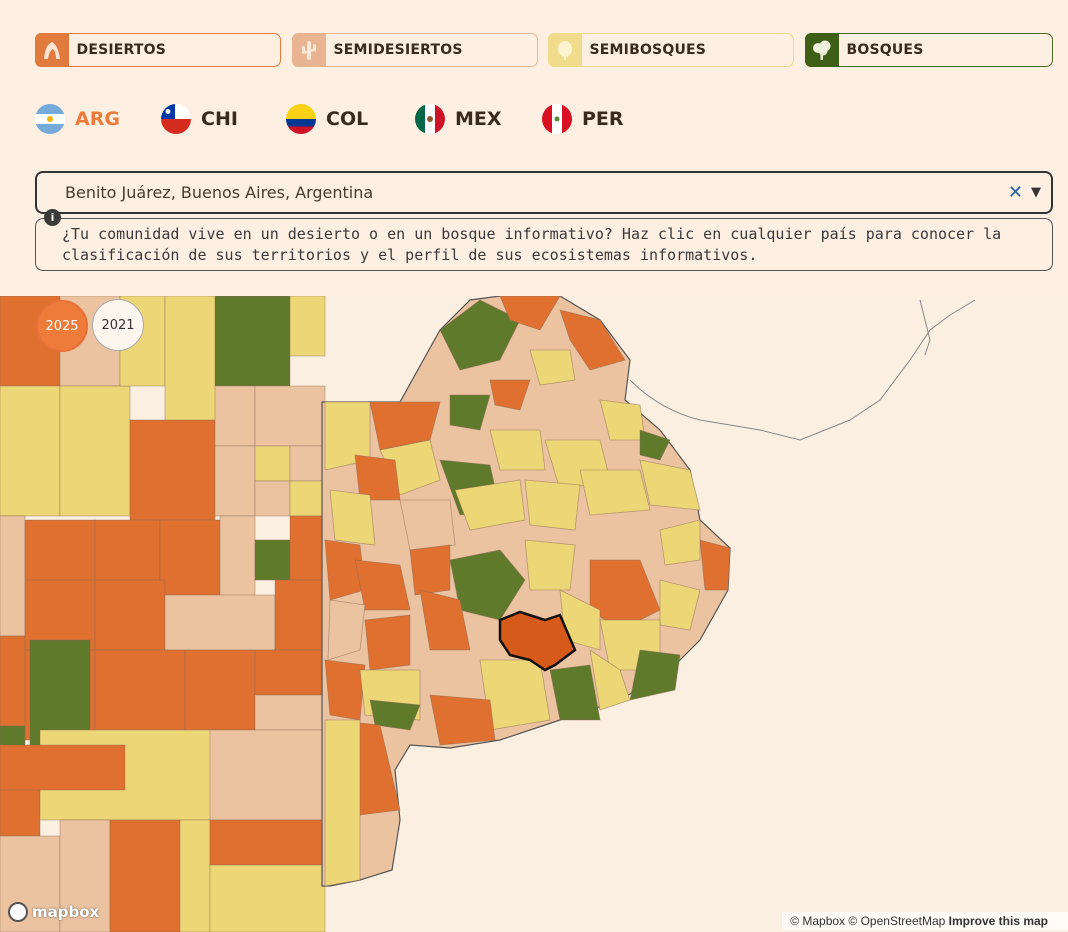 Image resolution: width=1068 pixels, height=932 pixels. I want to click on mexico-flag-icon, so click(430, 119).